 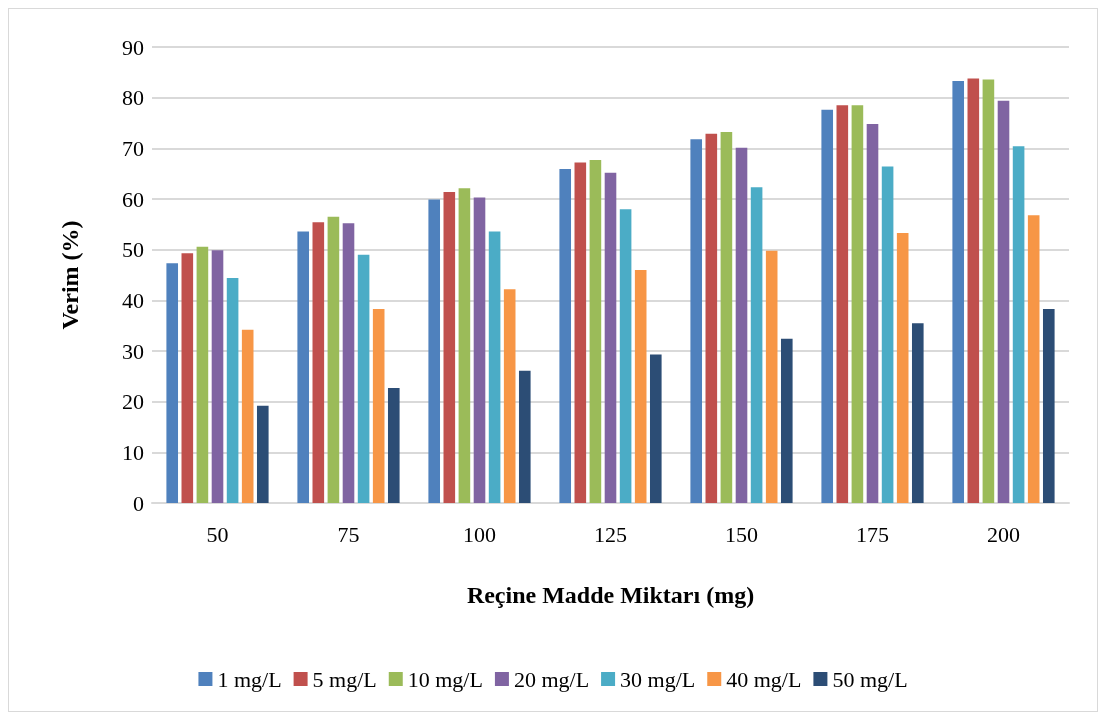 I want to click on x-tick-label: 75, so click(x=348, y=534).